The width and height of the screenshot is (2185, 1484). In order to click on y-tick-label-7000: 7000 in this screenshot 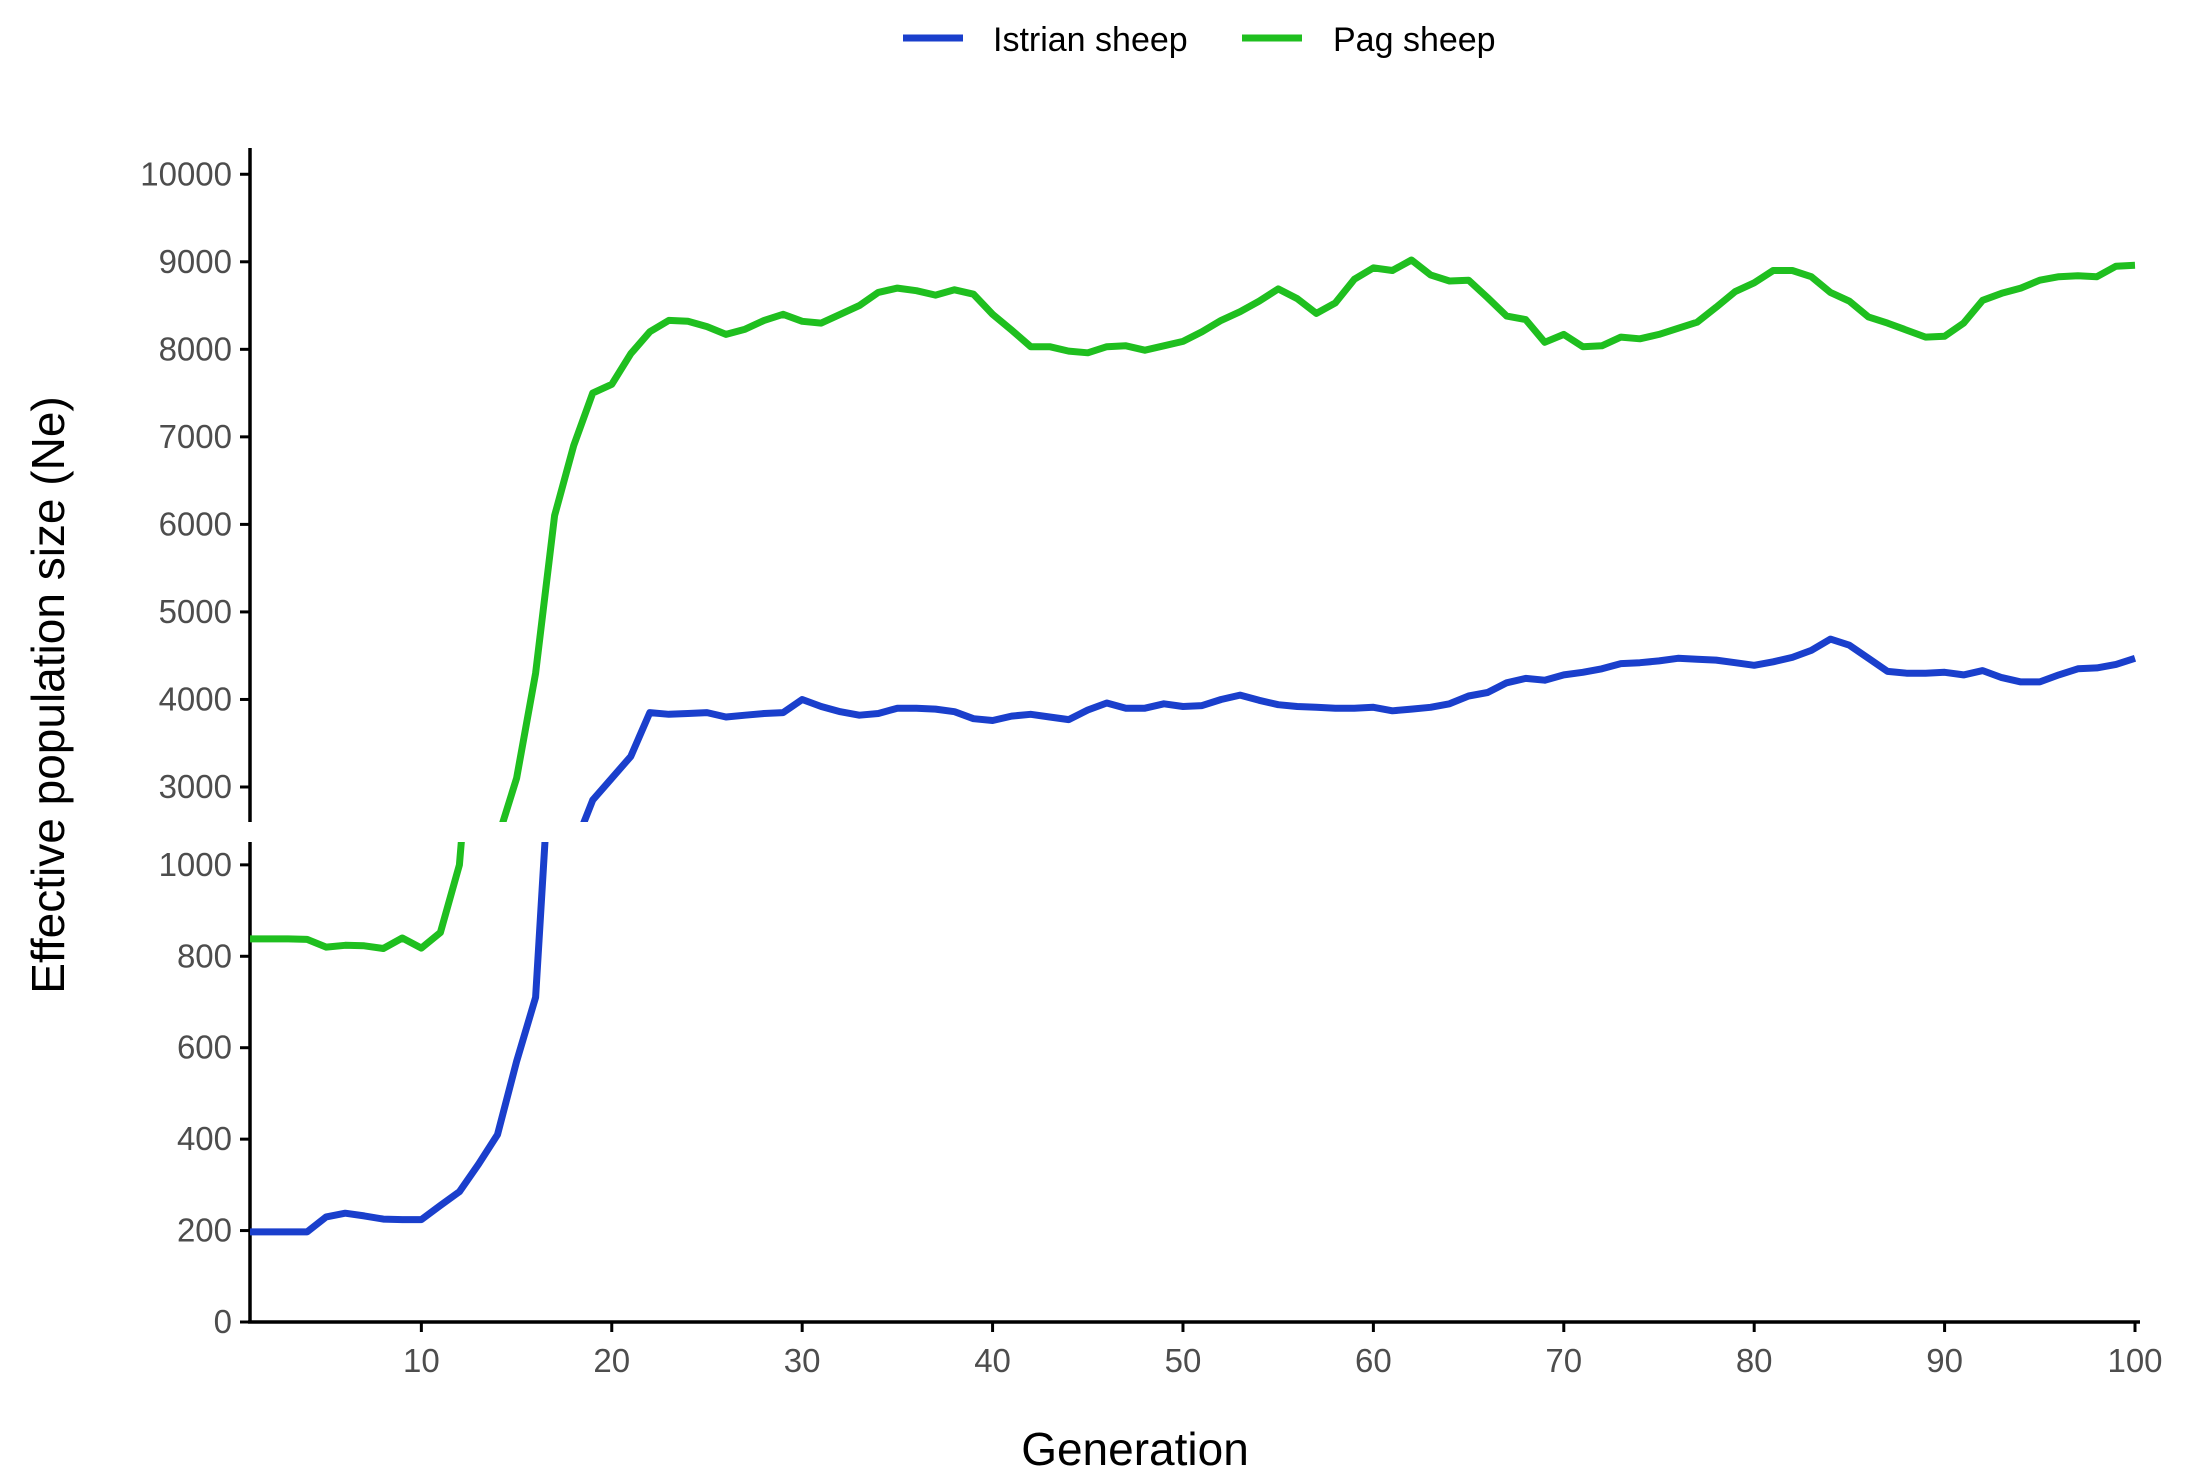, I will do `click(195, 436)`.